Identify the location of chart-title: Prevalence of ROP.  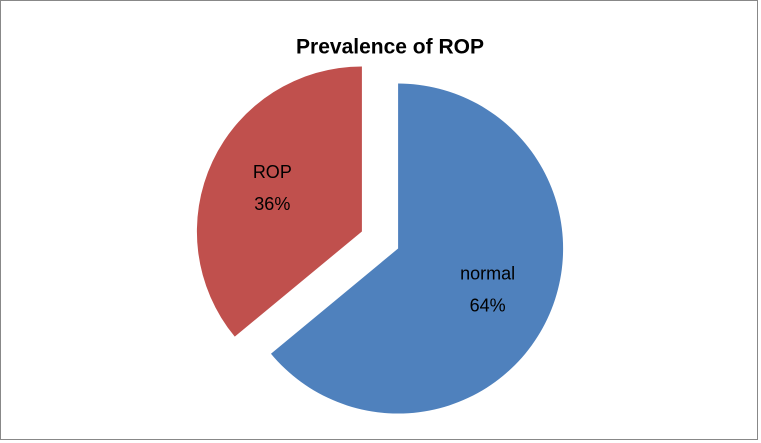
(390, 47).